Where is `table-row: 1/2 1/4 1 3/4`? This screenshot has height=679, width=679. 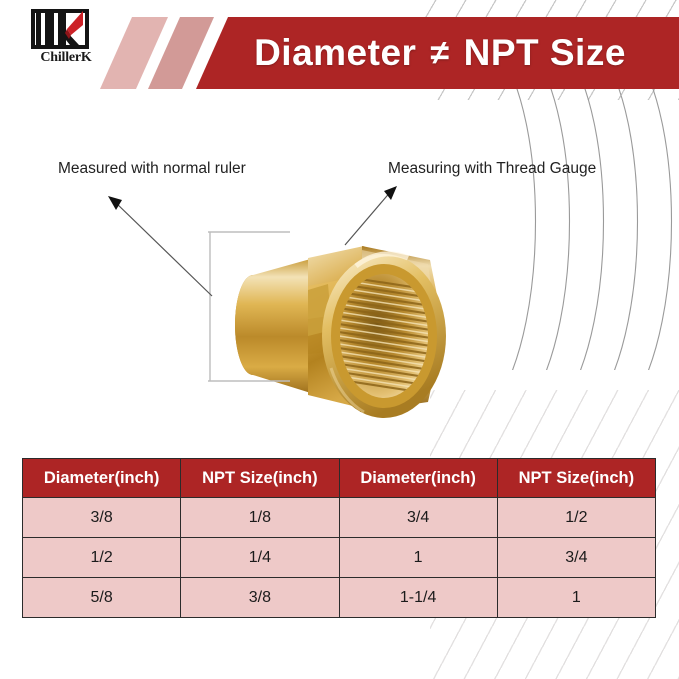 table-row: 1/2 1/4 1 3/4 is located at coordinates (339, 557).